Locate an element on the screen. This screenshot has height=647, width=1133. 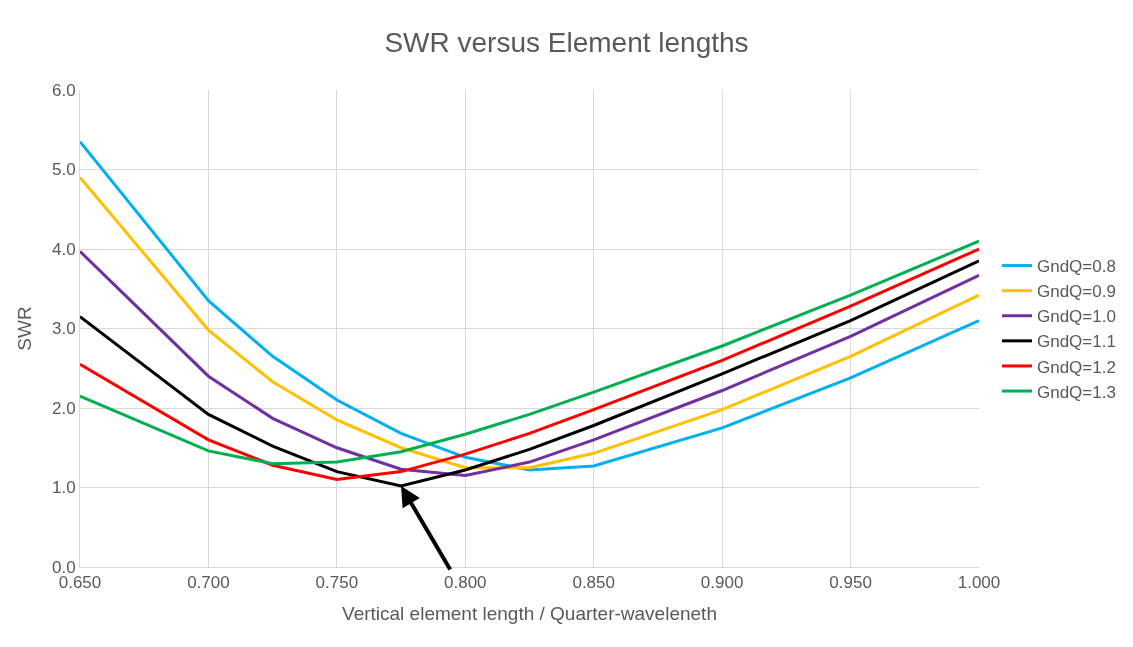
legend-label: GndQ=1.1 is located at coordinates (1076, 342).